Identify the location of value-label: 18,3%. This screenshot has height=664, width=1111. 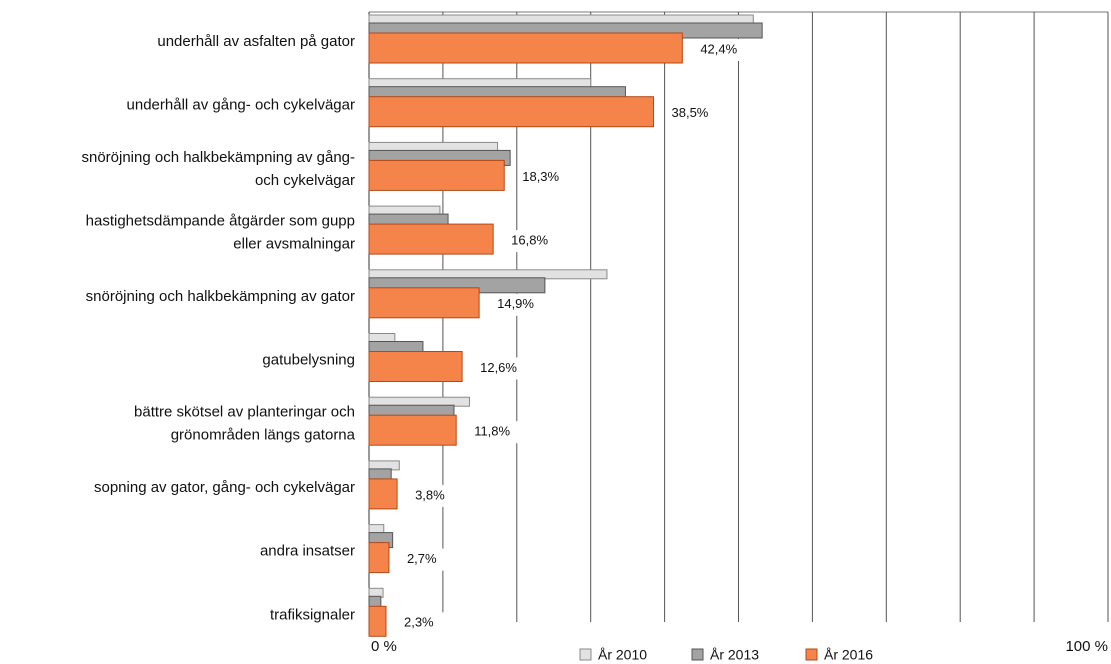
(540, 176).